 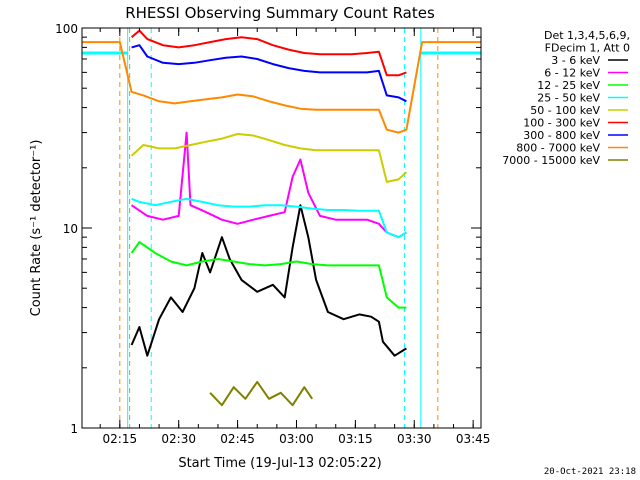 I want to click on legend-label: 12 - 25 keV, so click(x=568, y=85).